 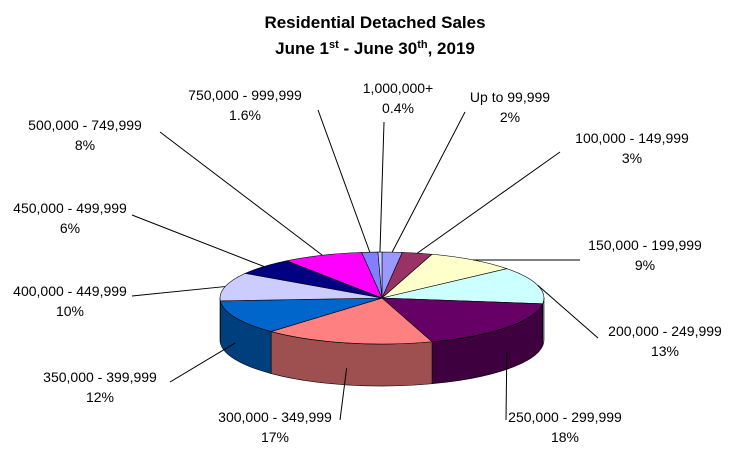 What do you see at coordinates (645, 265) in the screenshot?
I see `slice-value-label: 9%` at bounding box center [645, 265].